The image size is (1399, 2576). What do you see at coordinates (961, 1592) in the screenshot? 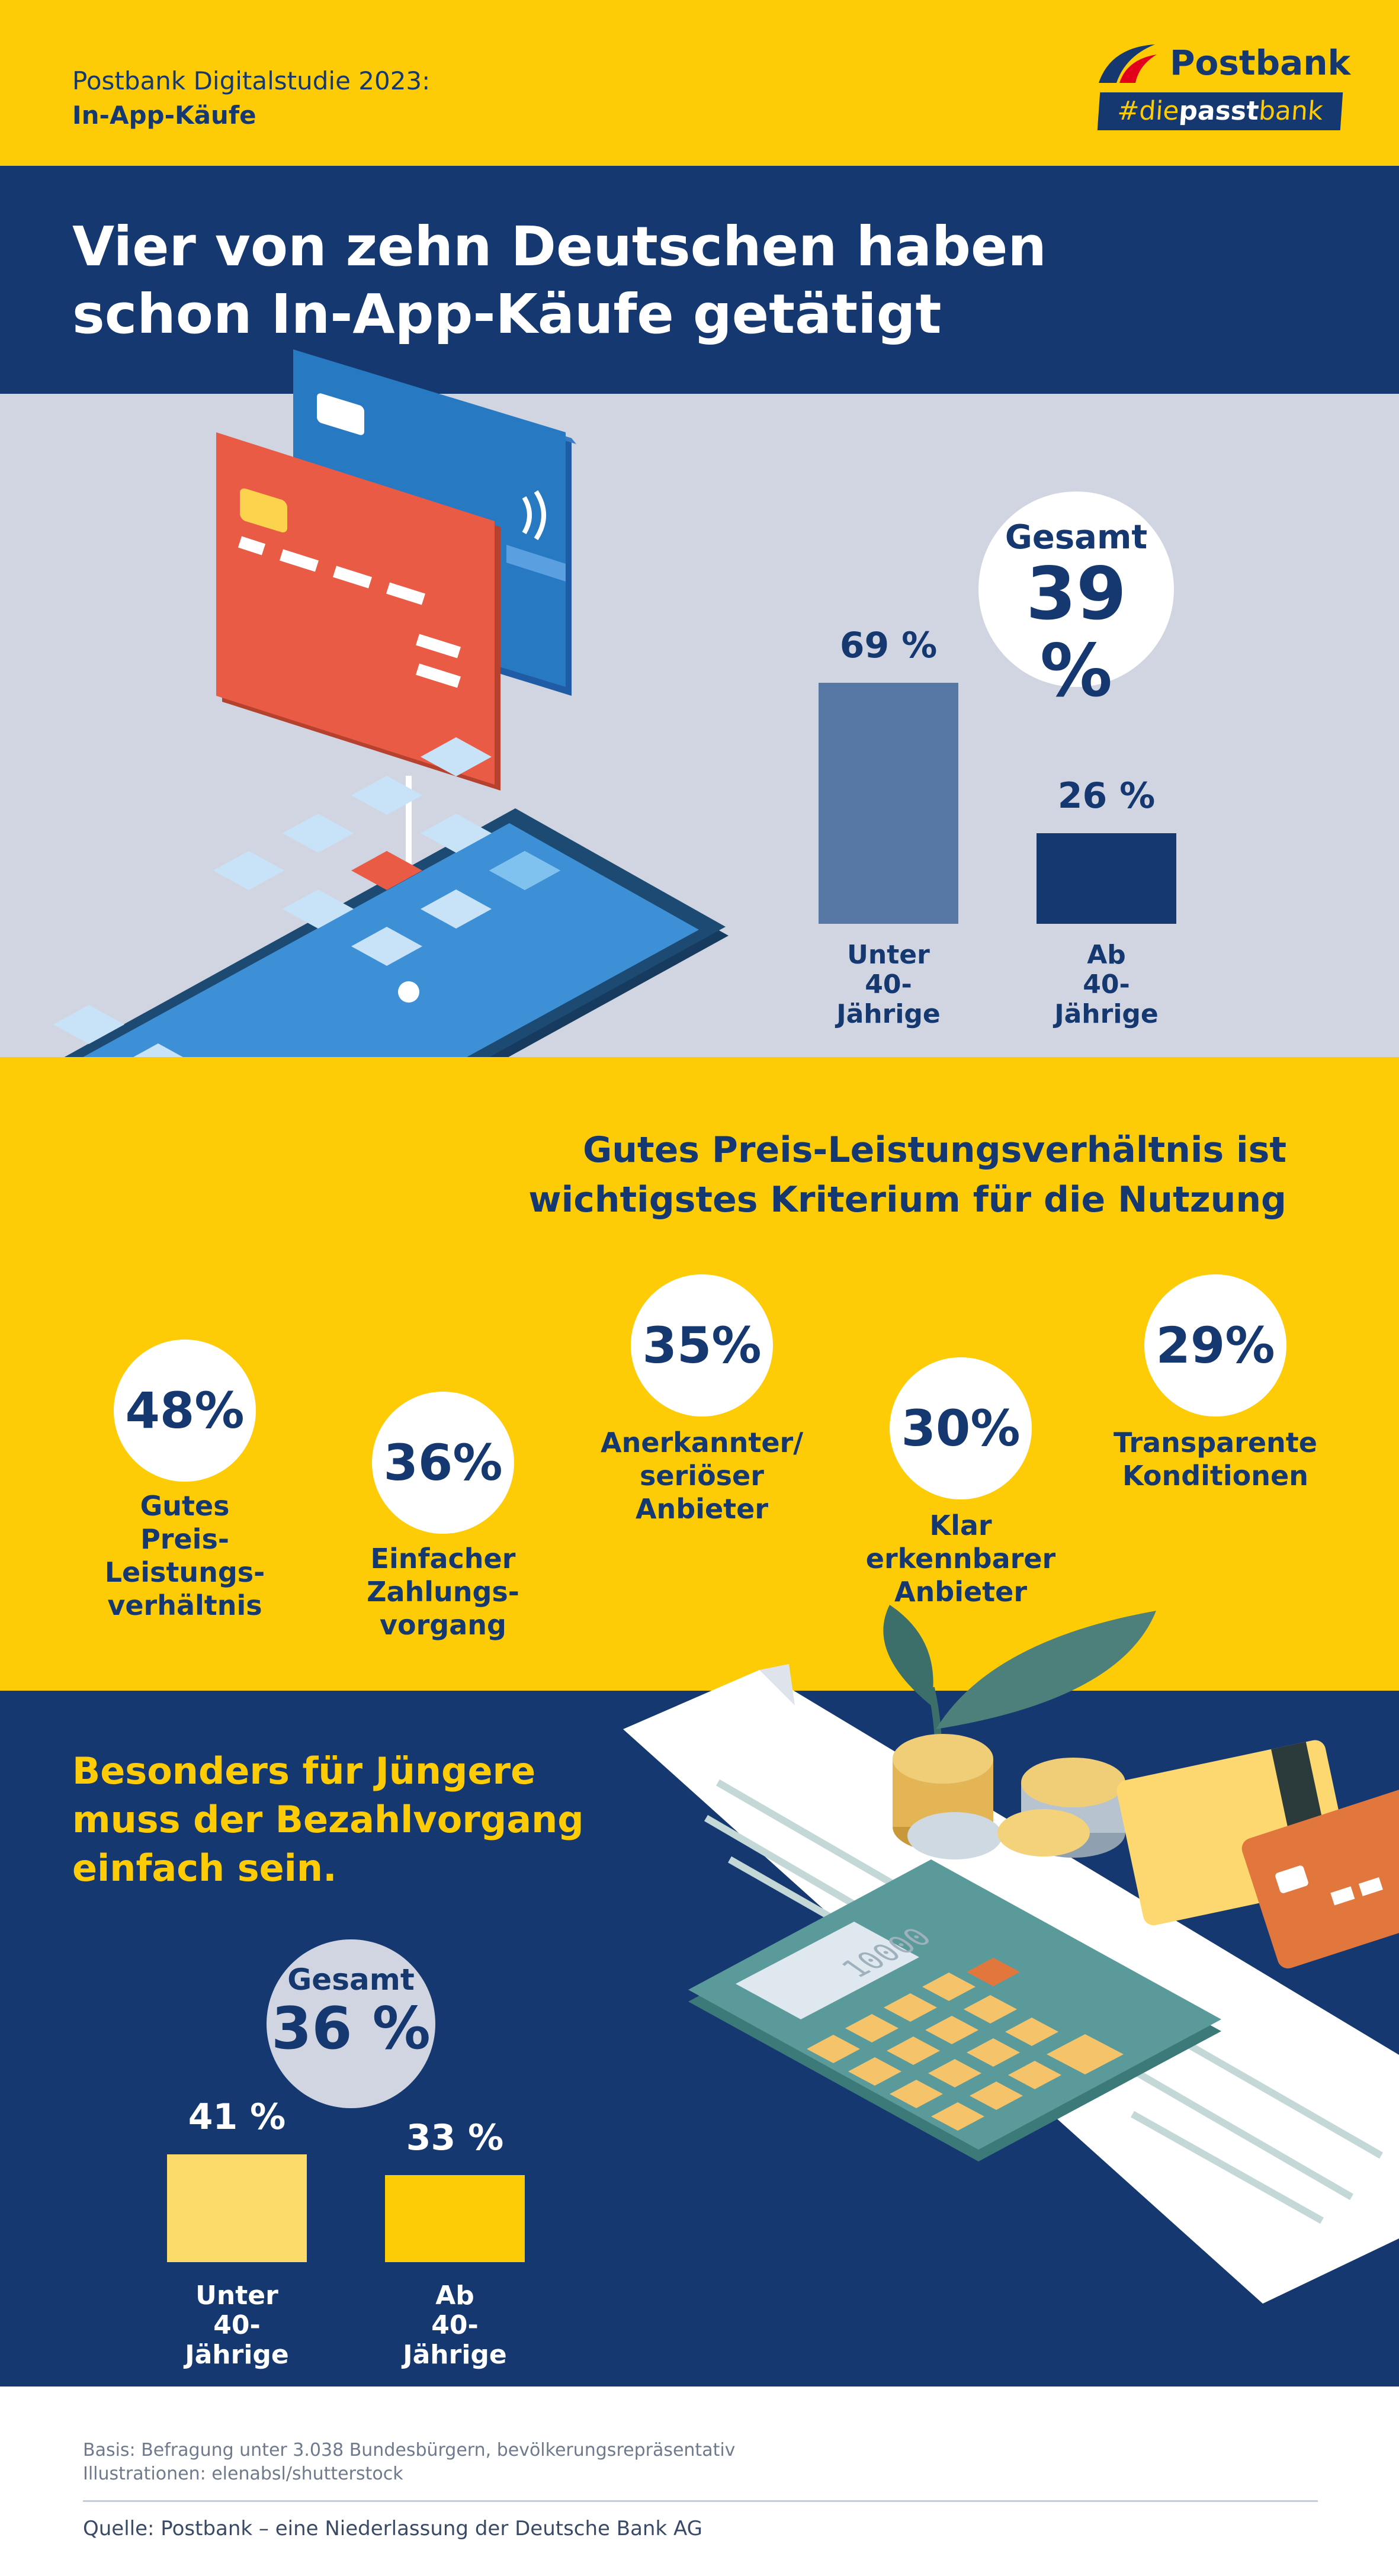
I see `criterion-label-identifiable-provider-line-2: Anbieter` at bounding box center [961, 1592].